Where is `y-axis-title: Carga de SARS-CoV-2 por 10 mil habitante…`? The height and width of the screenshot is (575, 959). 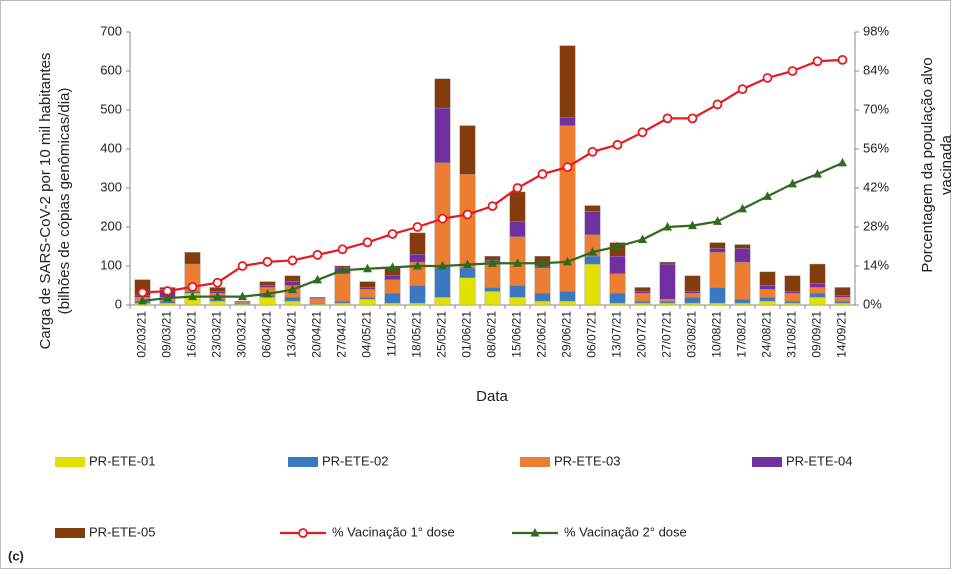 y-axis-title: Carga de SARS-CoV-2 por 10 mil habitante… is located at coordinates (45, 201).